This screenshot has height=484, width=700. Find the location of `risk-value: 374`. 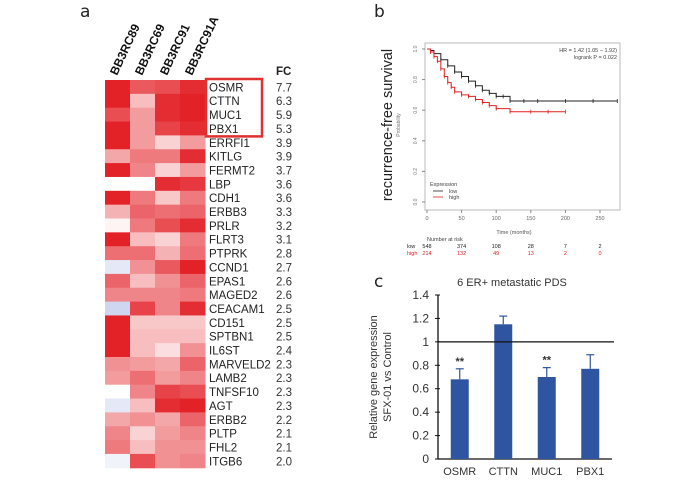

risk-value: 374 is located at coordinates (461, 247).